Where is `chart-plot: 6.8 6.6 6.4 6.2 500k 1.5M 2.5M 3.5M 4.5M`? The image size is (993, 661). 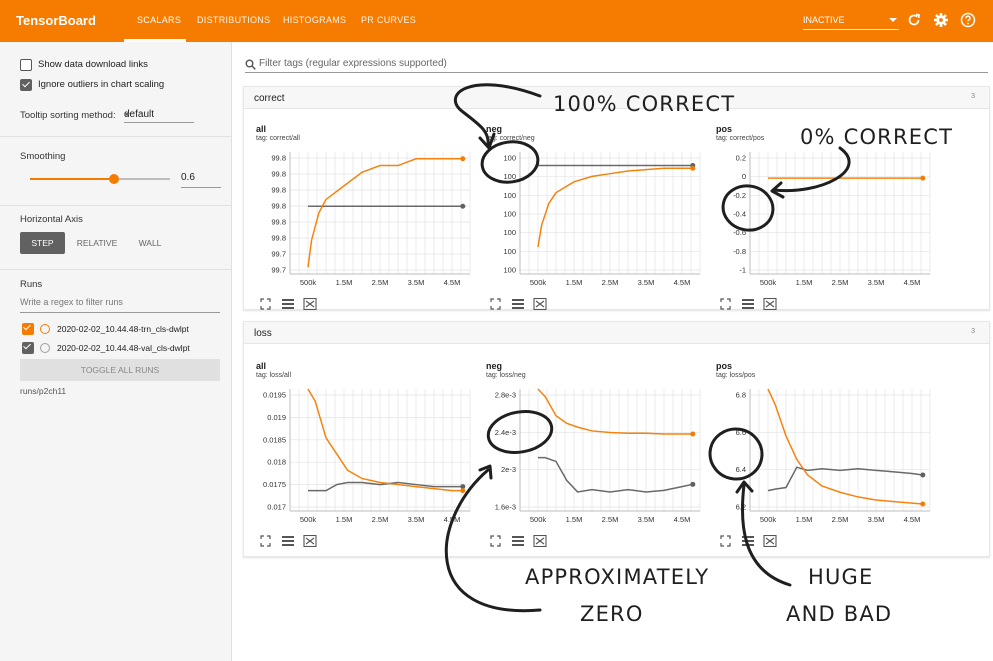 chart-plot: 6.8 6.6 6.4 6.2 500k 1.5M 2.5M 3.5M 4.5M is located at coordinates (833, 456).